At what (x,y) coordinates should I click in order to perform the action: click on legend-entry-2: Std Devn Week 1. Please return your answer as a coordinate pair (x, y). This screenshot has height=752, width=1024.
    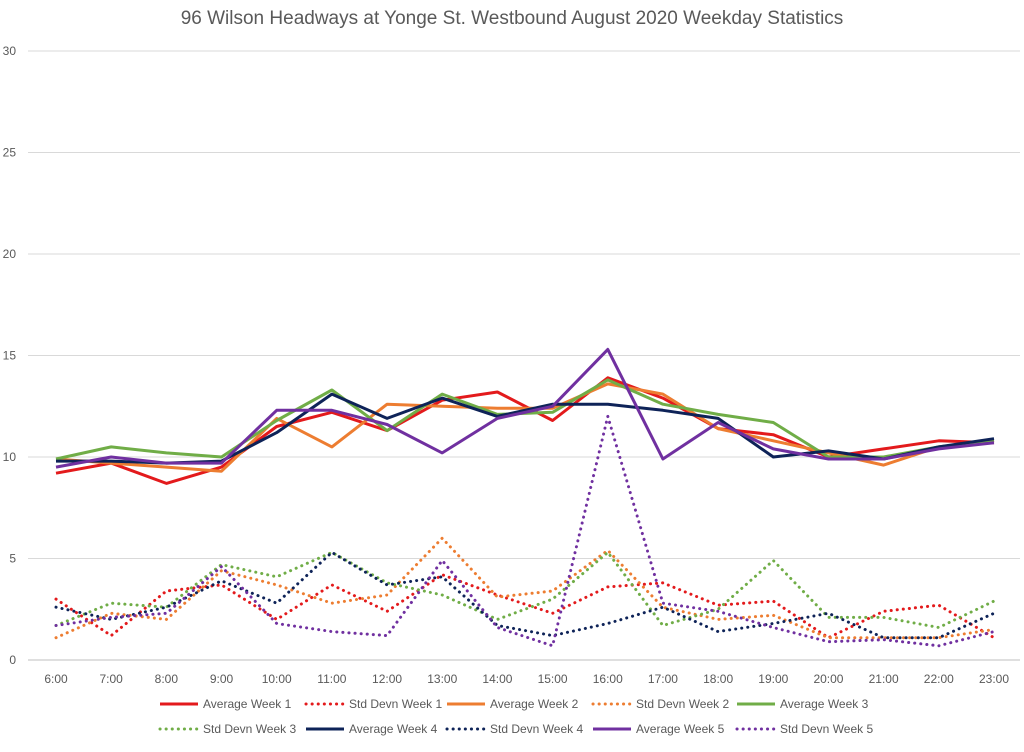
    Looking at the image, I should click on (373, 704).